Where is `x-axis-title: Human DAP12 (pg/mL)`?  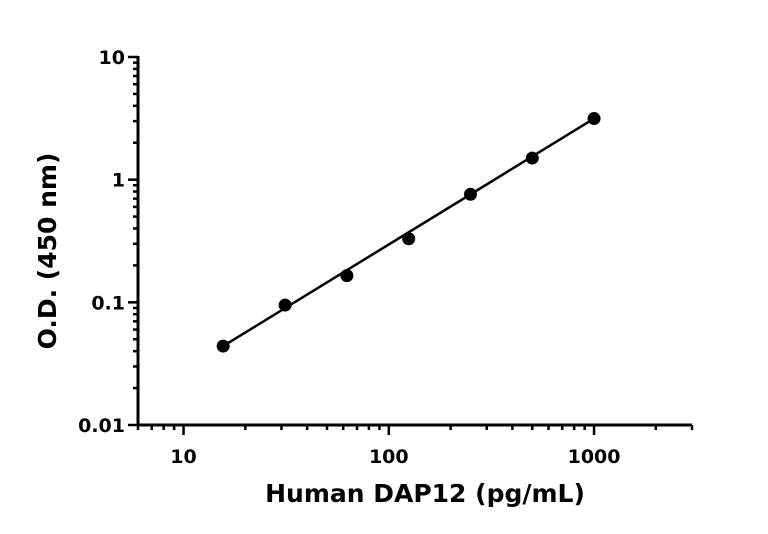 x-axis-title: Human DAP12 (pg/mL) is located at coordinates (425, 493).